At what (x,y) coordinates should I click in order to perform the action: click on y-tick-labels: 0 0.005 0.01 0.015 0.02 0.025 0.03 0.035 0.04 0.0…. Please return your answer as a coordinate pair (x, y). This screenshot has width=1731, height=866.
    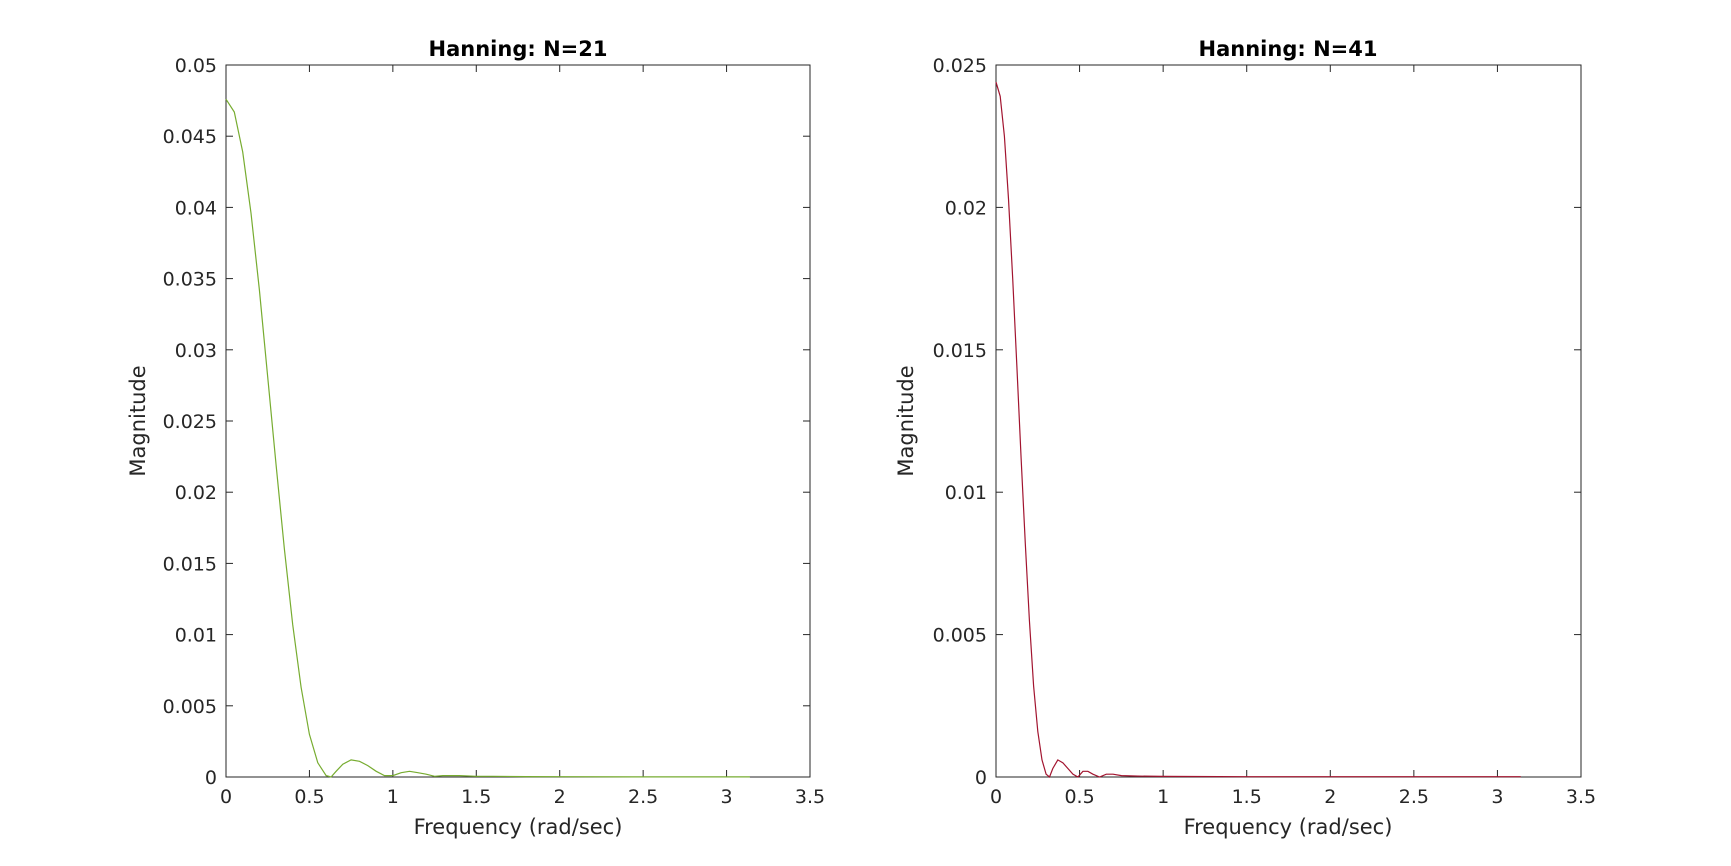
    Looking at the image, I should click on (190, 422).